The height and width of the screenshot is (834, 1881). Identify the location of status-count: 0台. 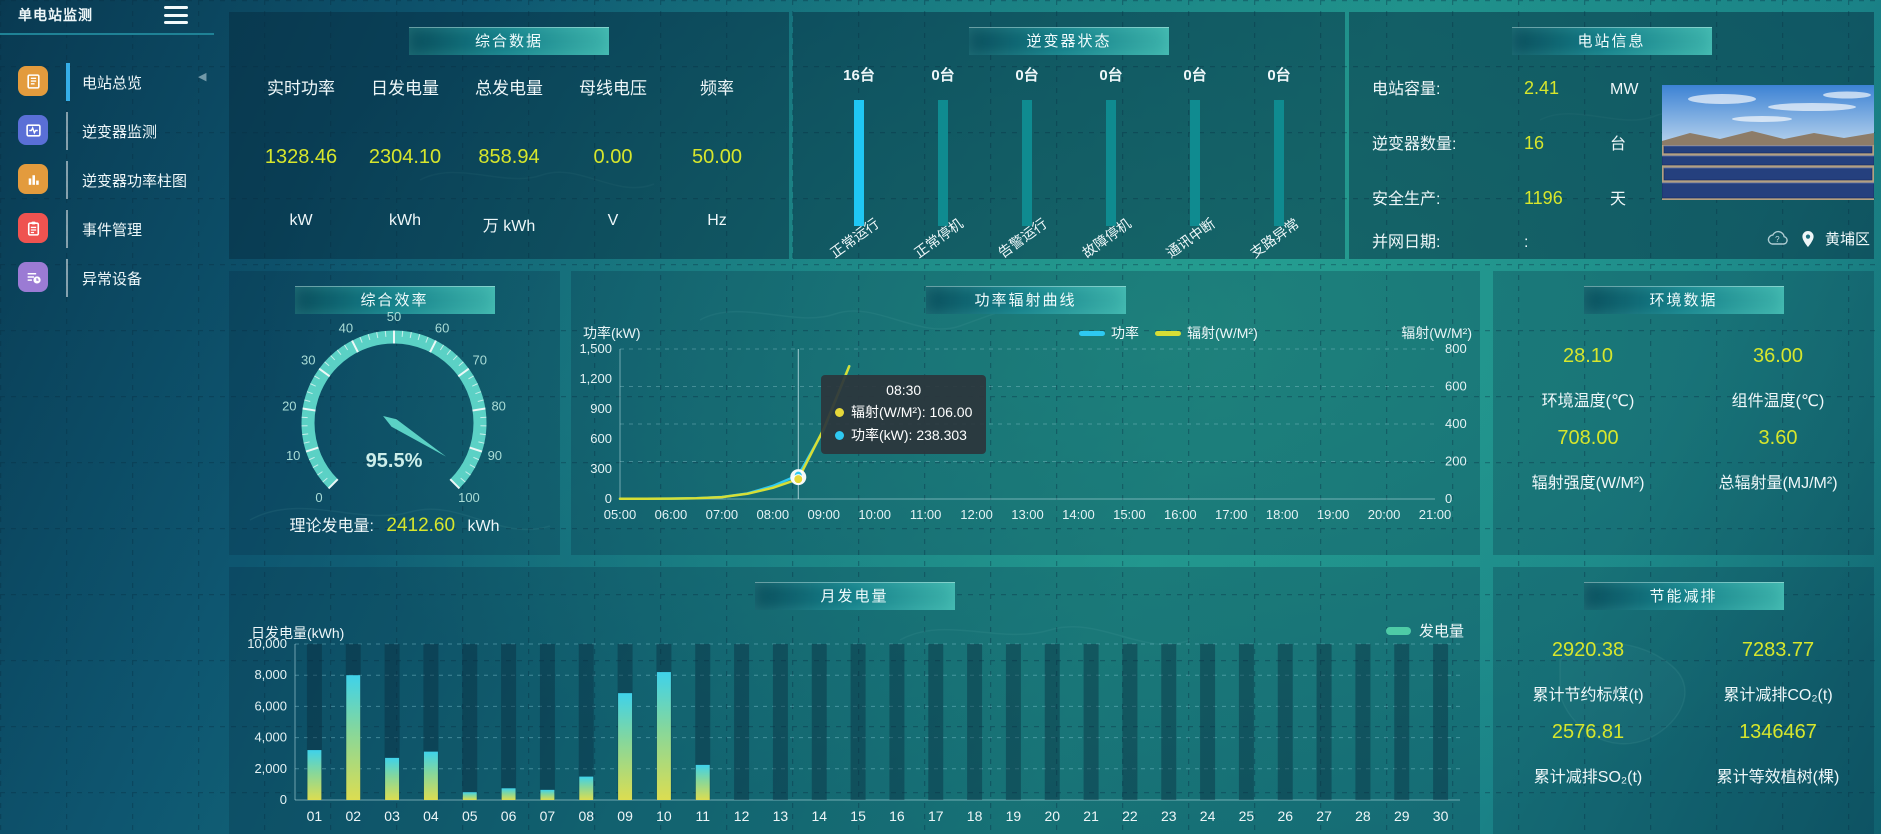
(1195, 75).